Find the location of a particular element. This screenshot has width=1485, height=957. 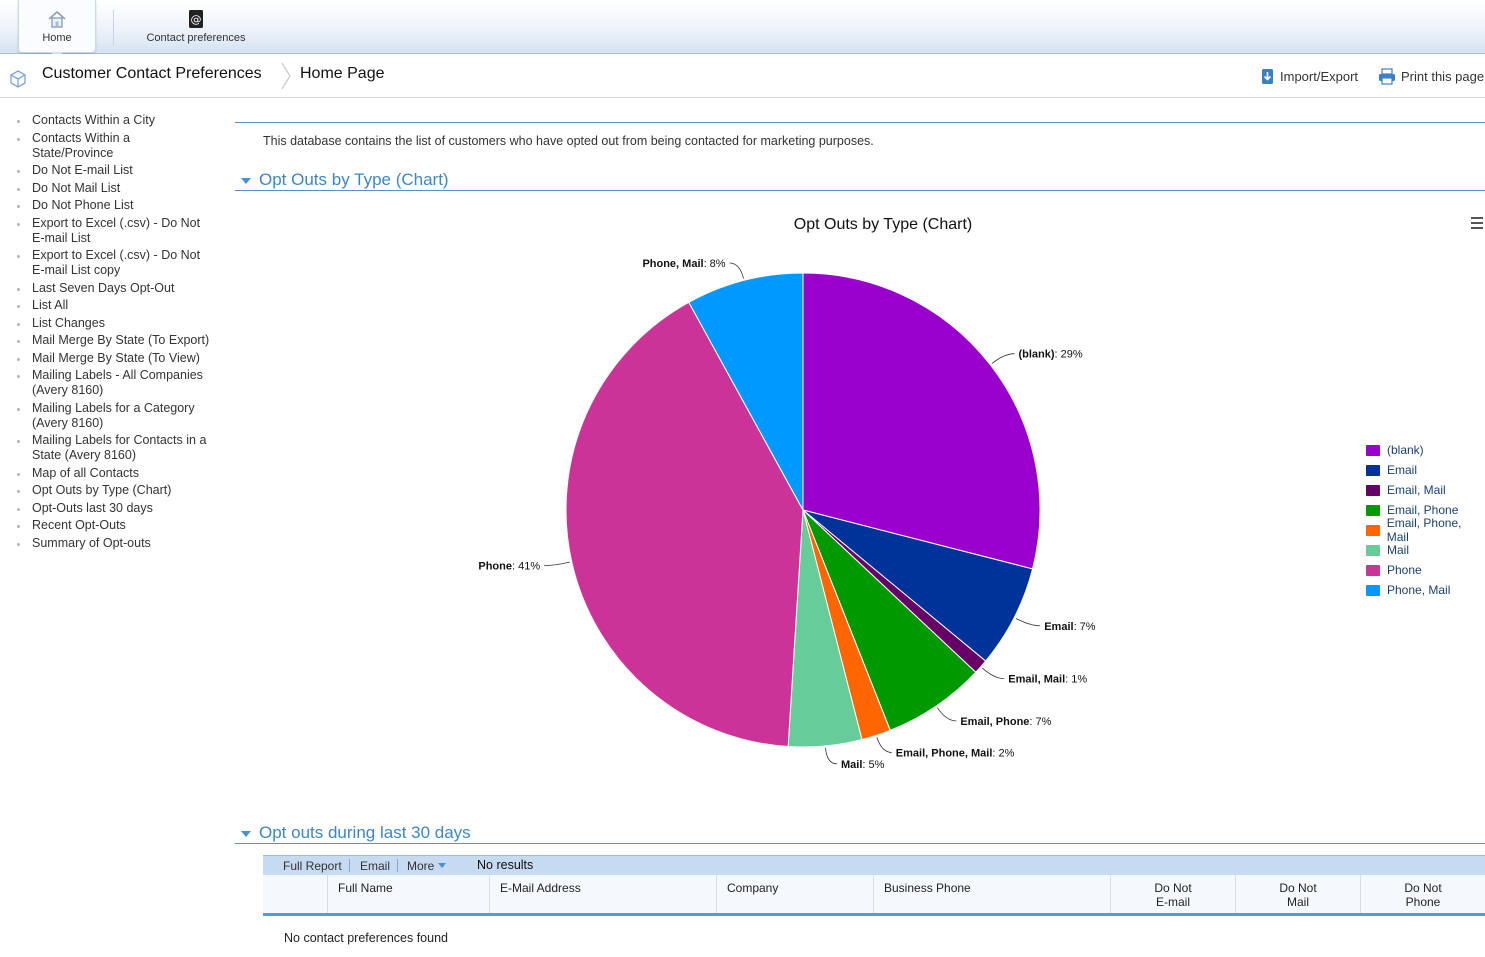

sidebar-item: Map of all Contacts is located at coordinates (114, 473).